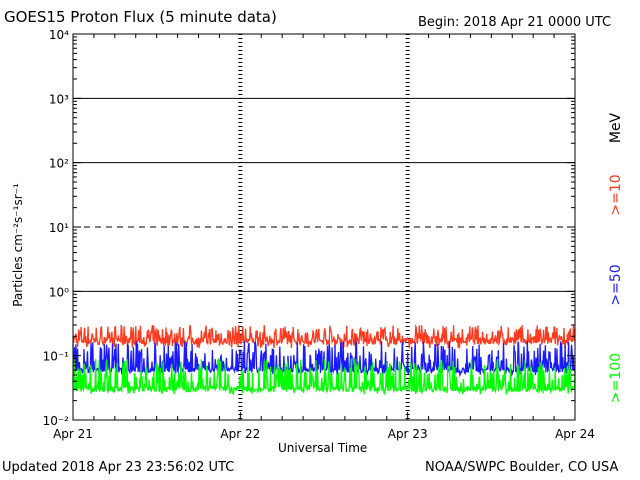 The width and height of the screenshot is (640, 480). What do you see at coordinates (56, 357) in the screenshot?
I see `y-tick-label: 10⁻¹` at bounding box center [56, 357].